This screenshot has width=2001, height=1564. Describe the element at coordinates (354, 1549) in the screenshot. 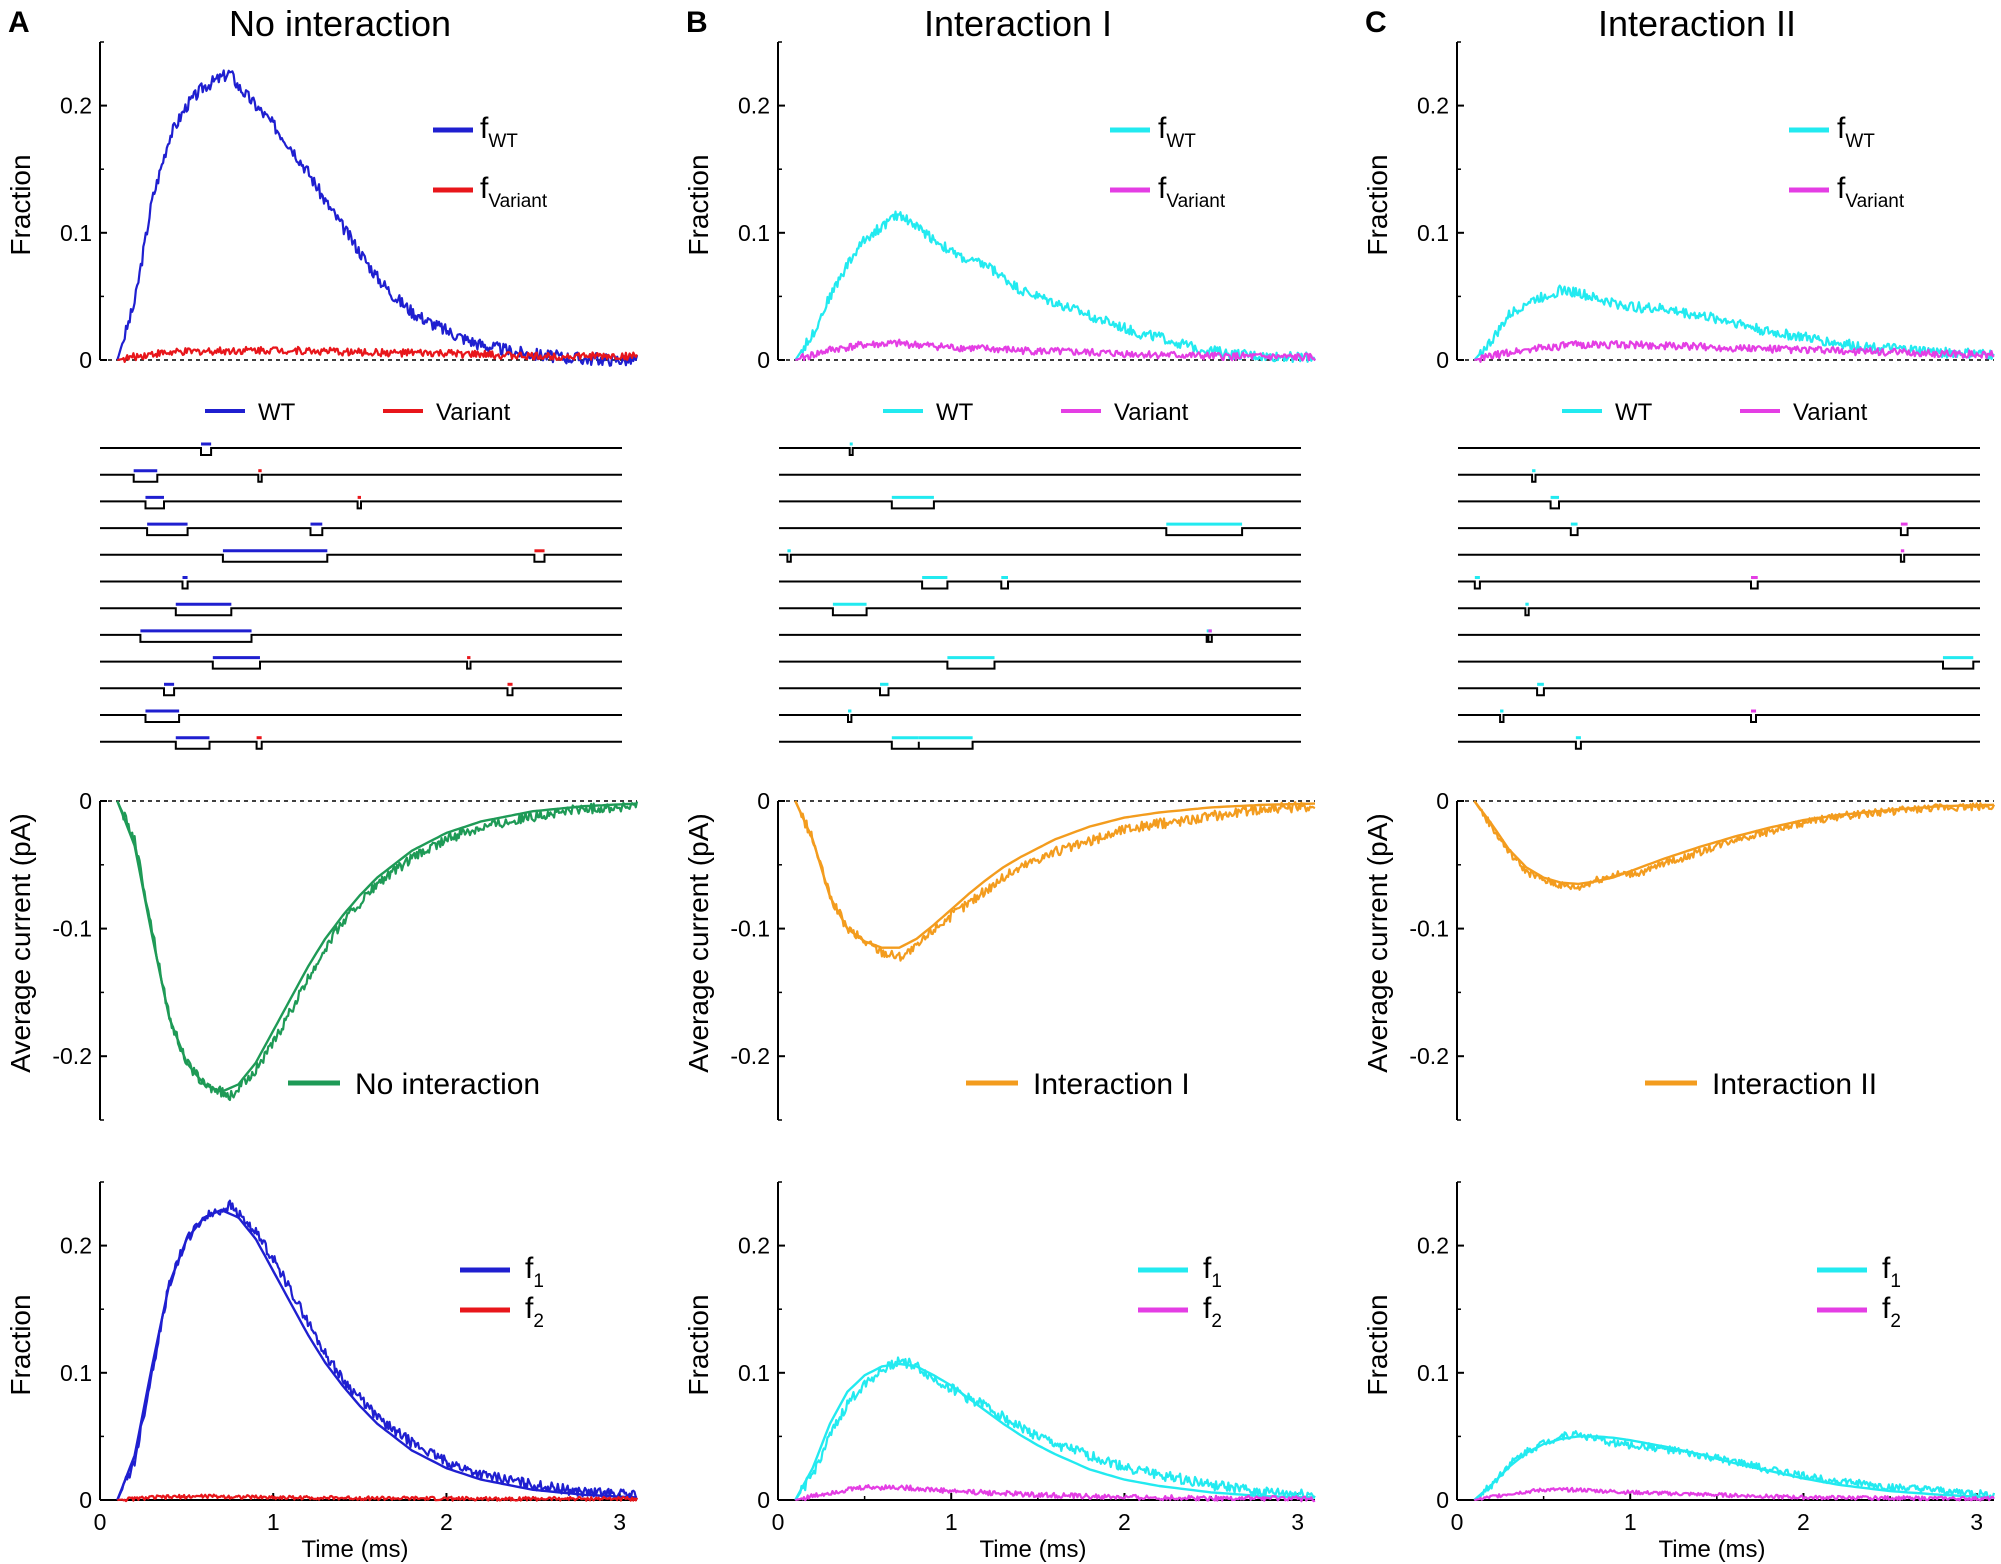

I see `xlabel-a: Time (ms)` at that location.